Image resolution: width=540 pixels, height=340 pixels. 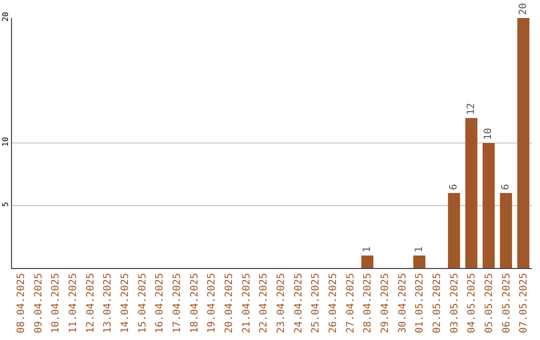 What do you see at coordinates (264, 303) in the screenshot?
I see `x-tick-label: 22.04.2025` at bounding box center [264, 303].